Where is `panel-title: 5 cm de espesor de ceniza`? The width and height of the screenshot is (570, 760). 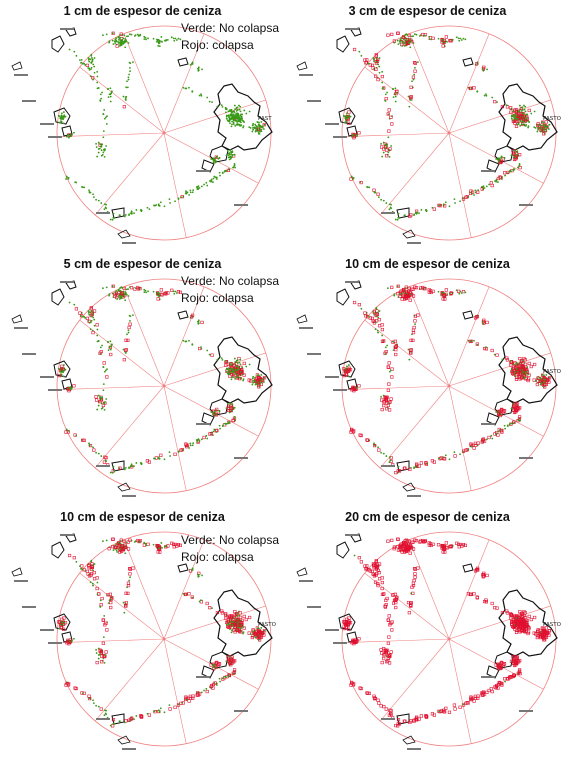 panel-title: 5 cm de espesor de ceniza is located at coordinates (142, 264).